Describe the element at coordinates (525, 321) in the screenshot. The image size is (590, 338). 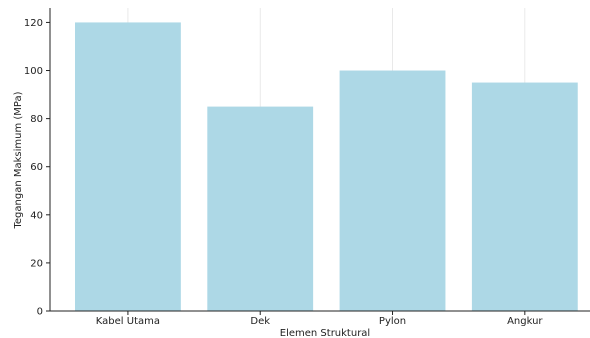
I see `x-tick-label: Angkur` at that location.